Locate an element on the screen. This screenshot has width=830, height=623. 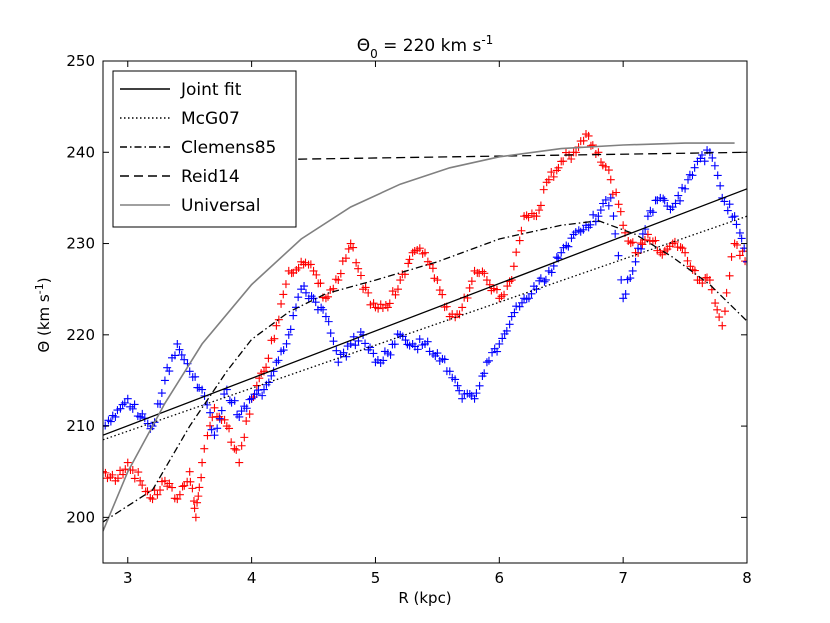
legend-label: Clemens85 is located at coordinates (228, 148).